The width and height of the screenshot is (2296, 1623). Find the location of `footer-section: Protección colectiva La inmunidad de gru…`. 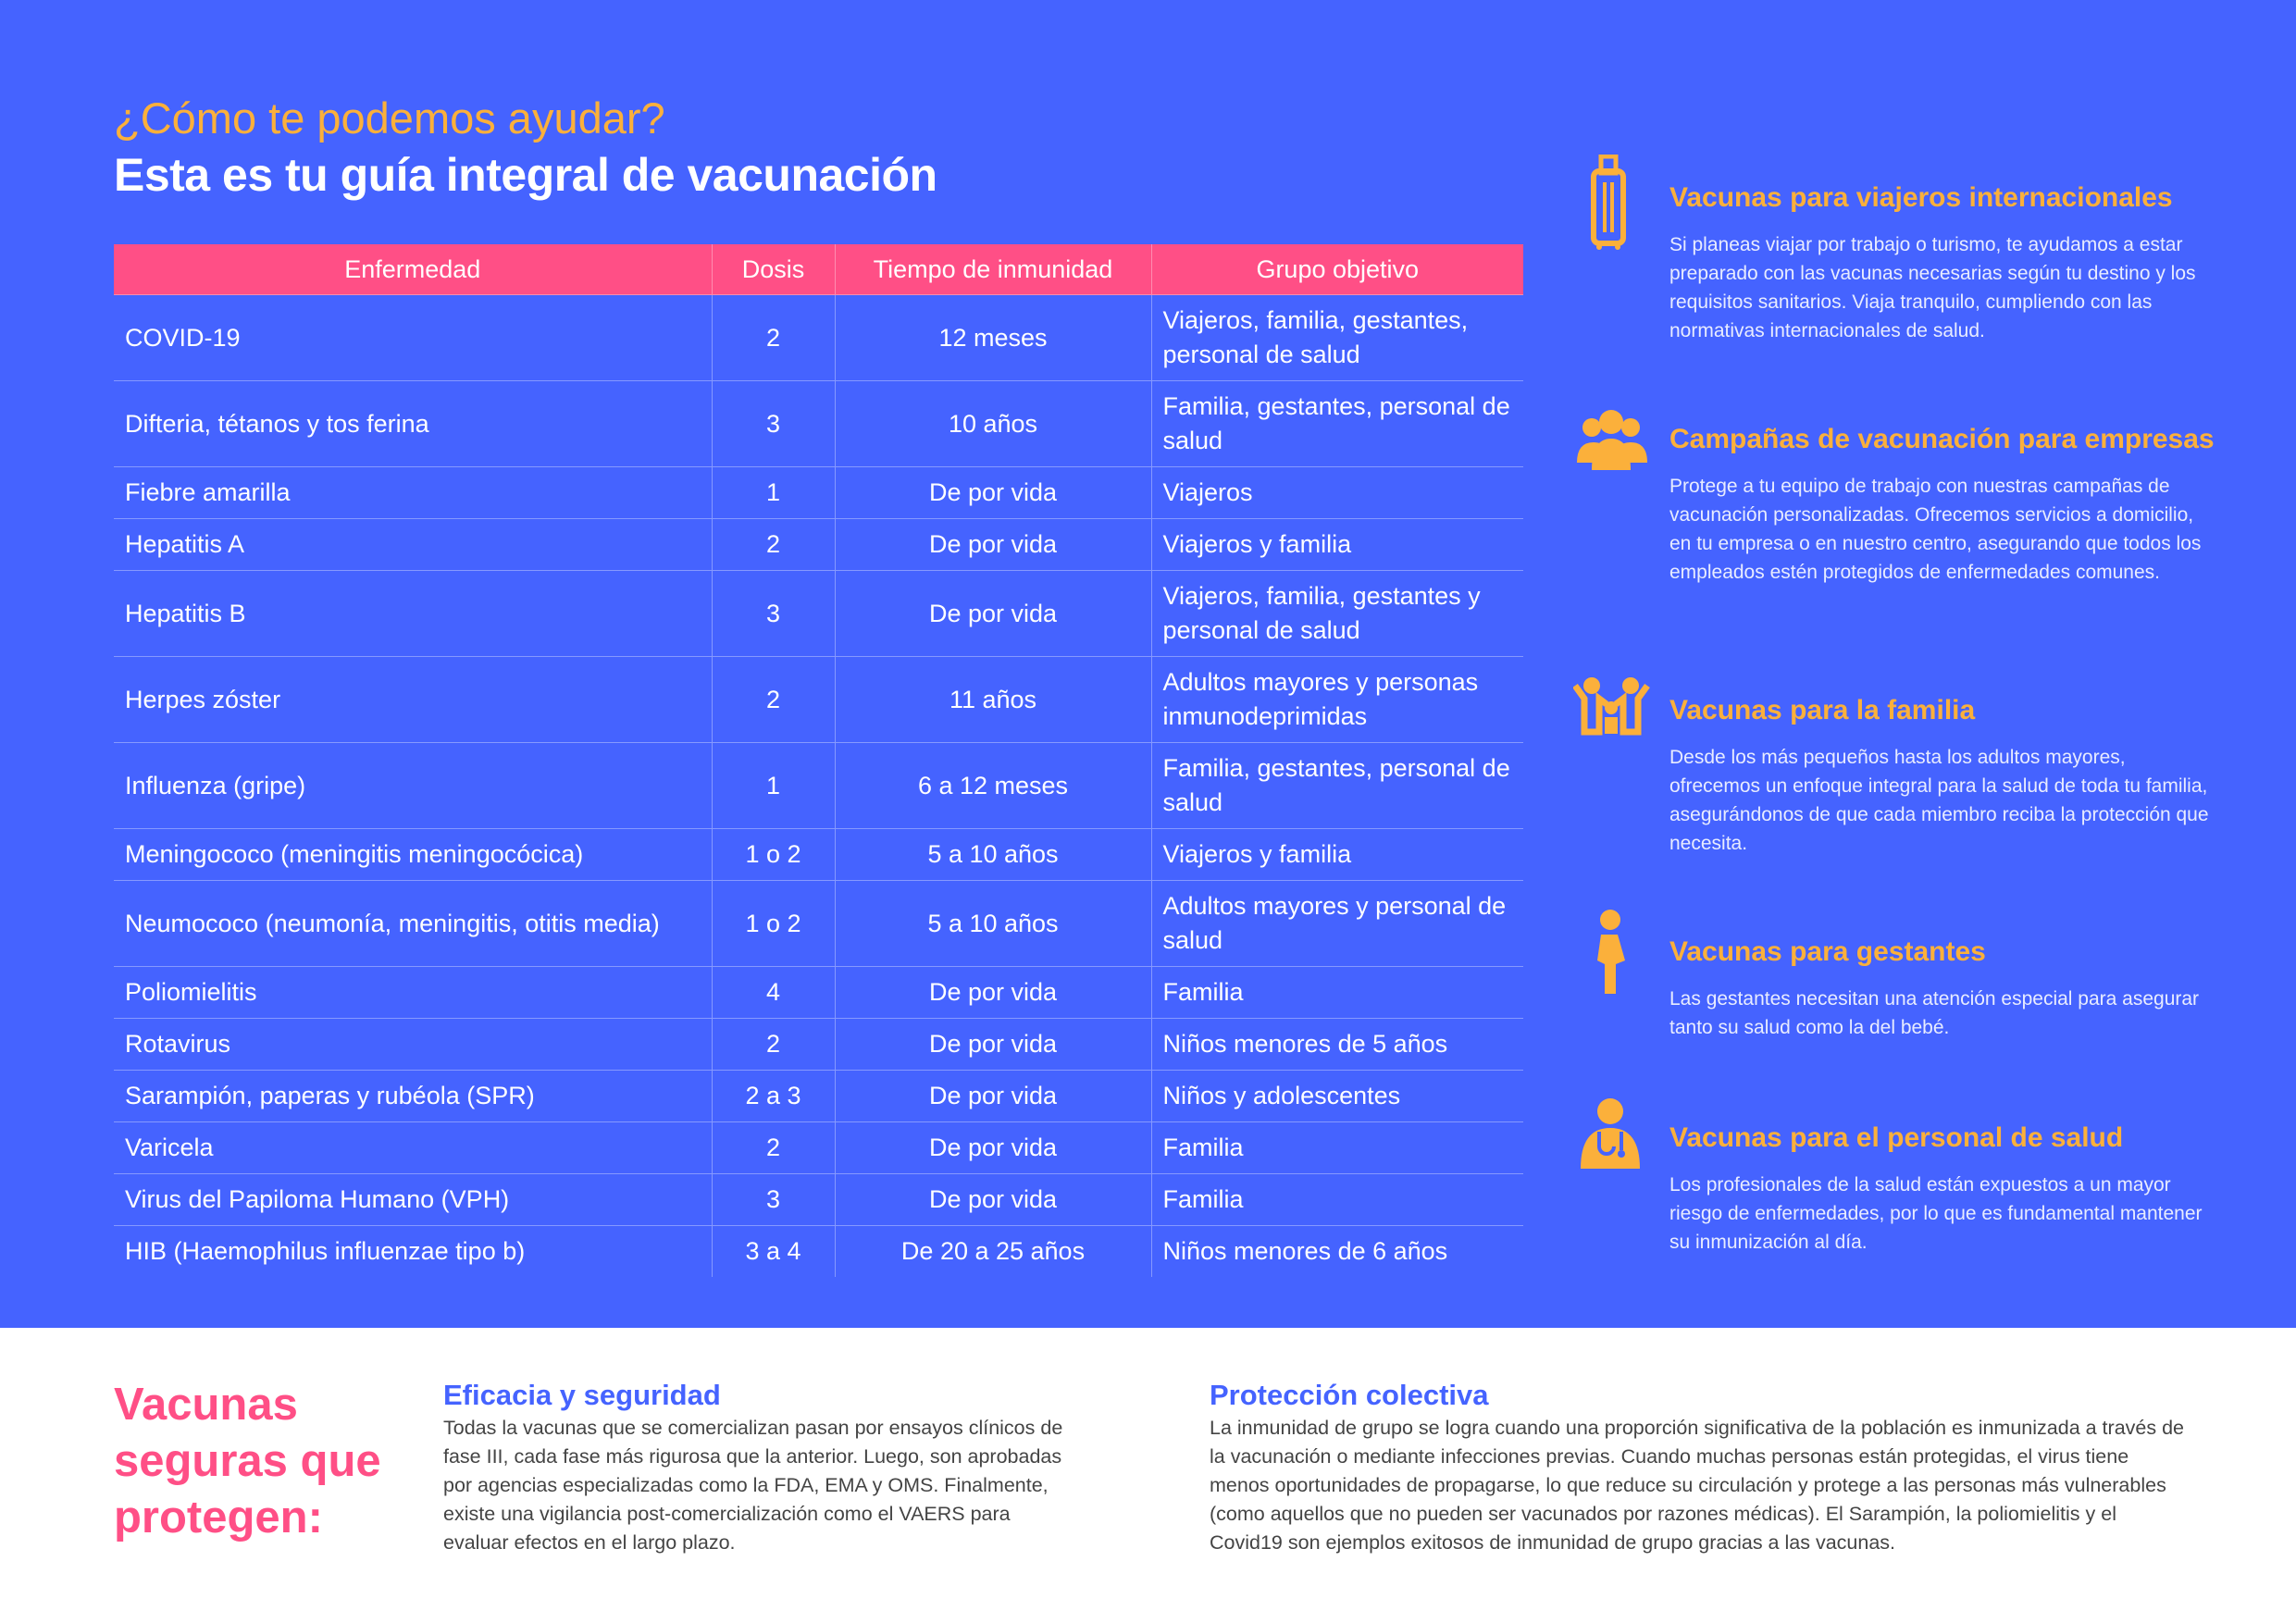

footer-section: Protección colectiva La inmunidad de gru… is located at coordinates (1701, 1468).